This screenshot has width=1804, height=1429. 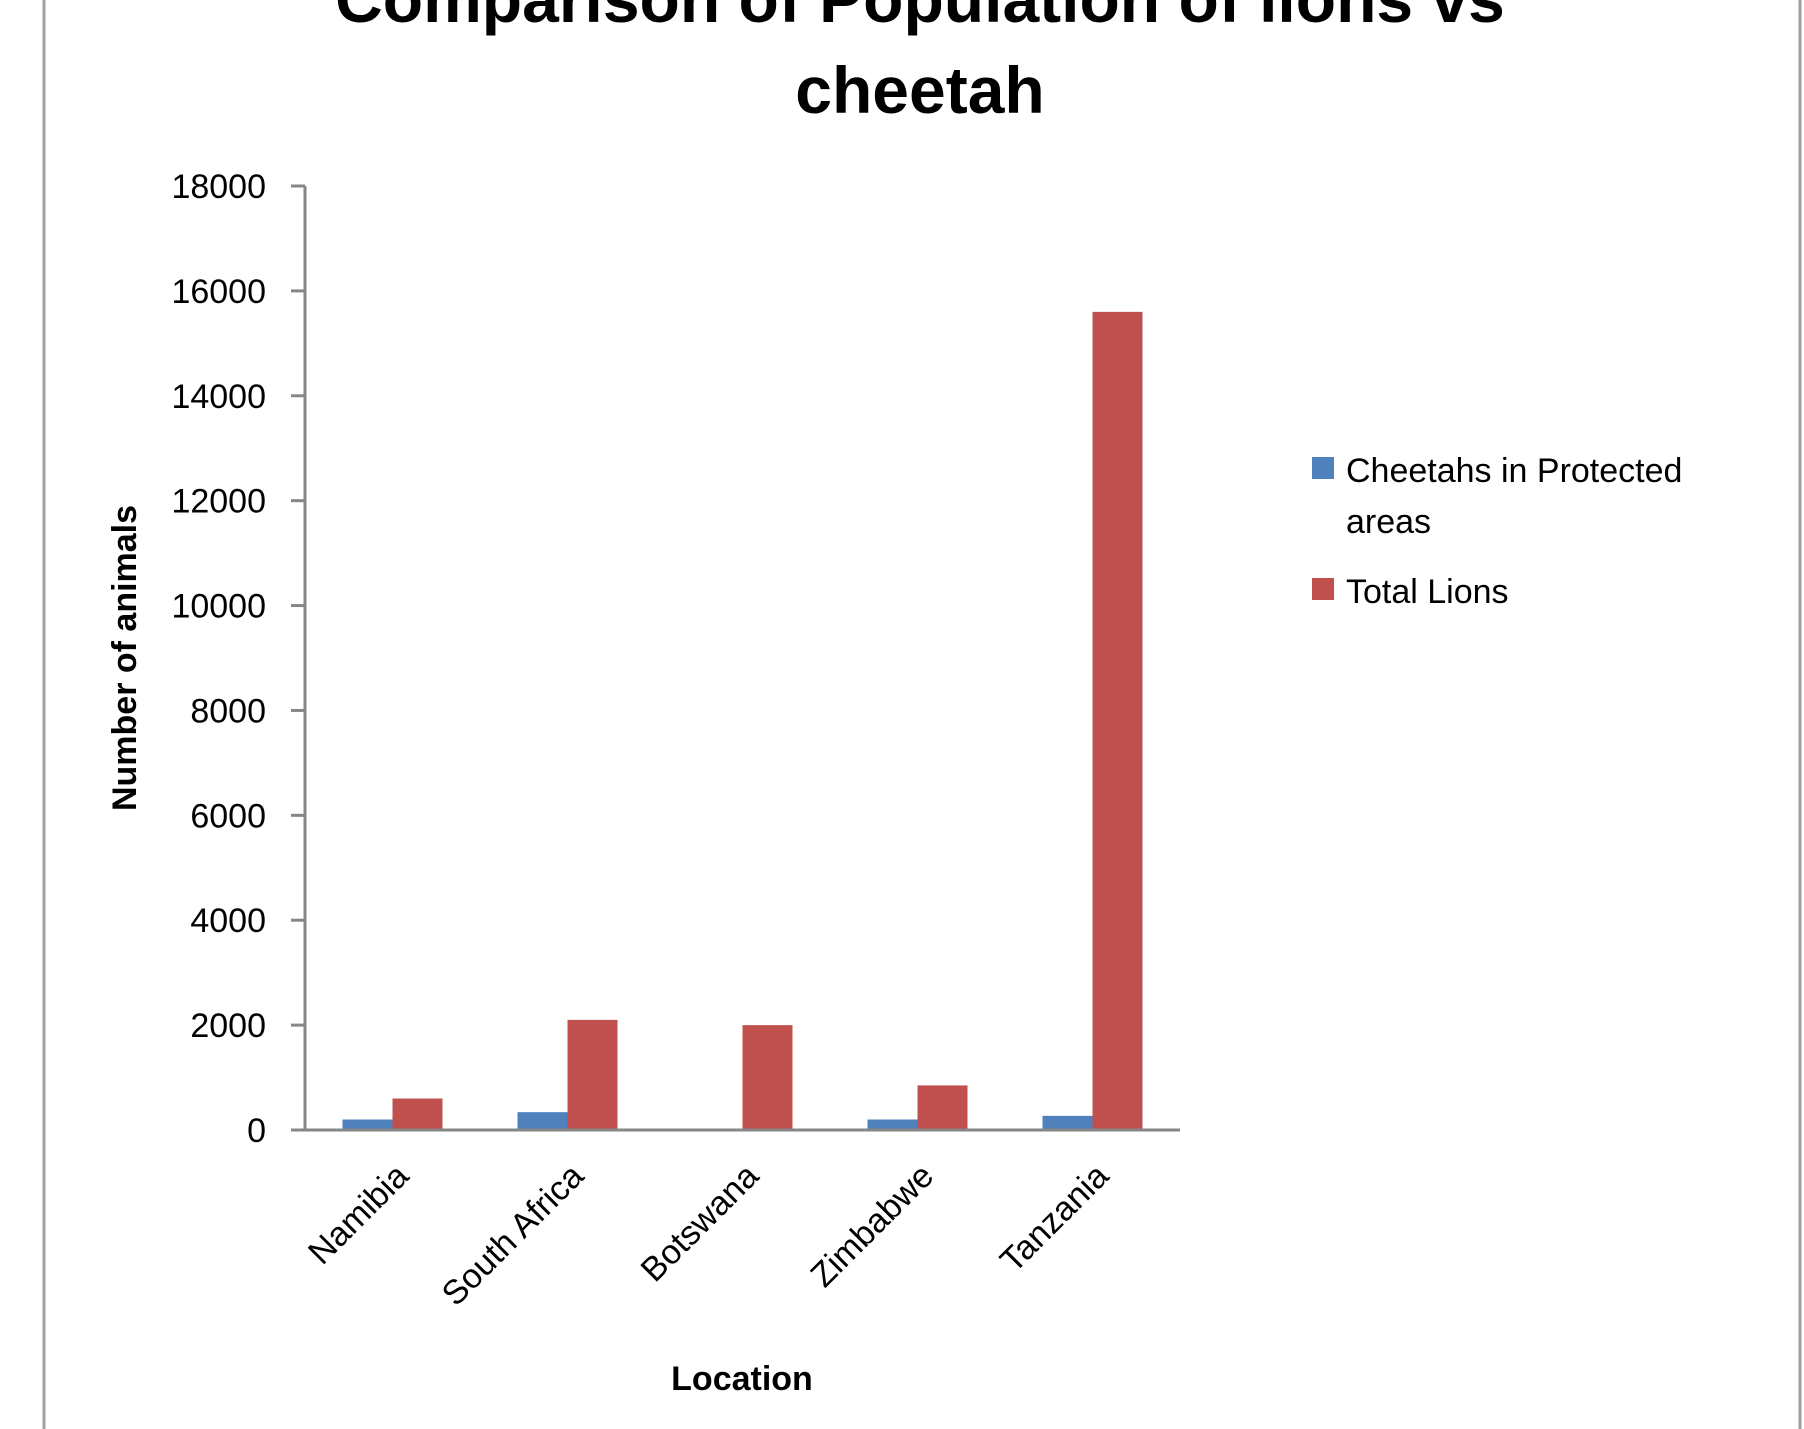 What do you see at coordinates (125, 658) in the screenshot?
I see `y-axis-label: Number of animals` at bounding box center [125, 658].